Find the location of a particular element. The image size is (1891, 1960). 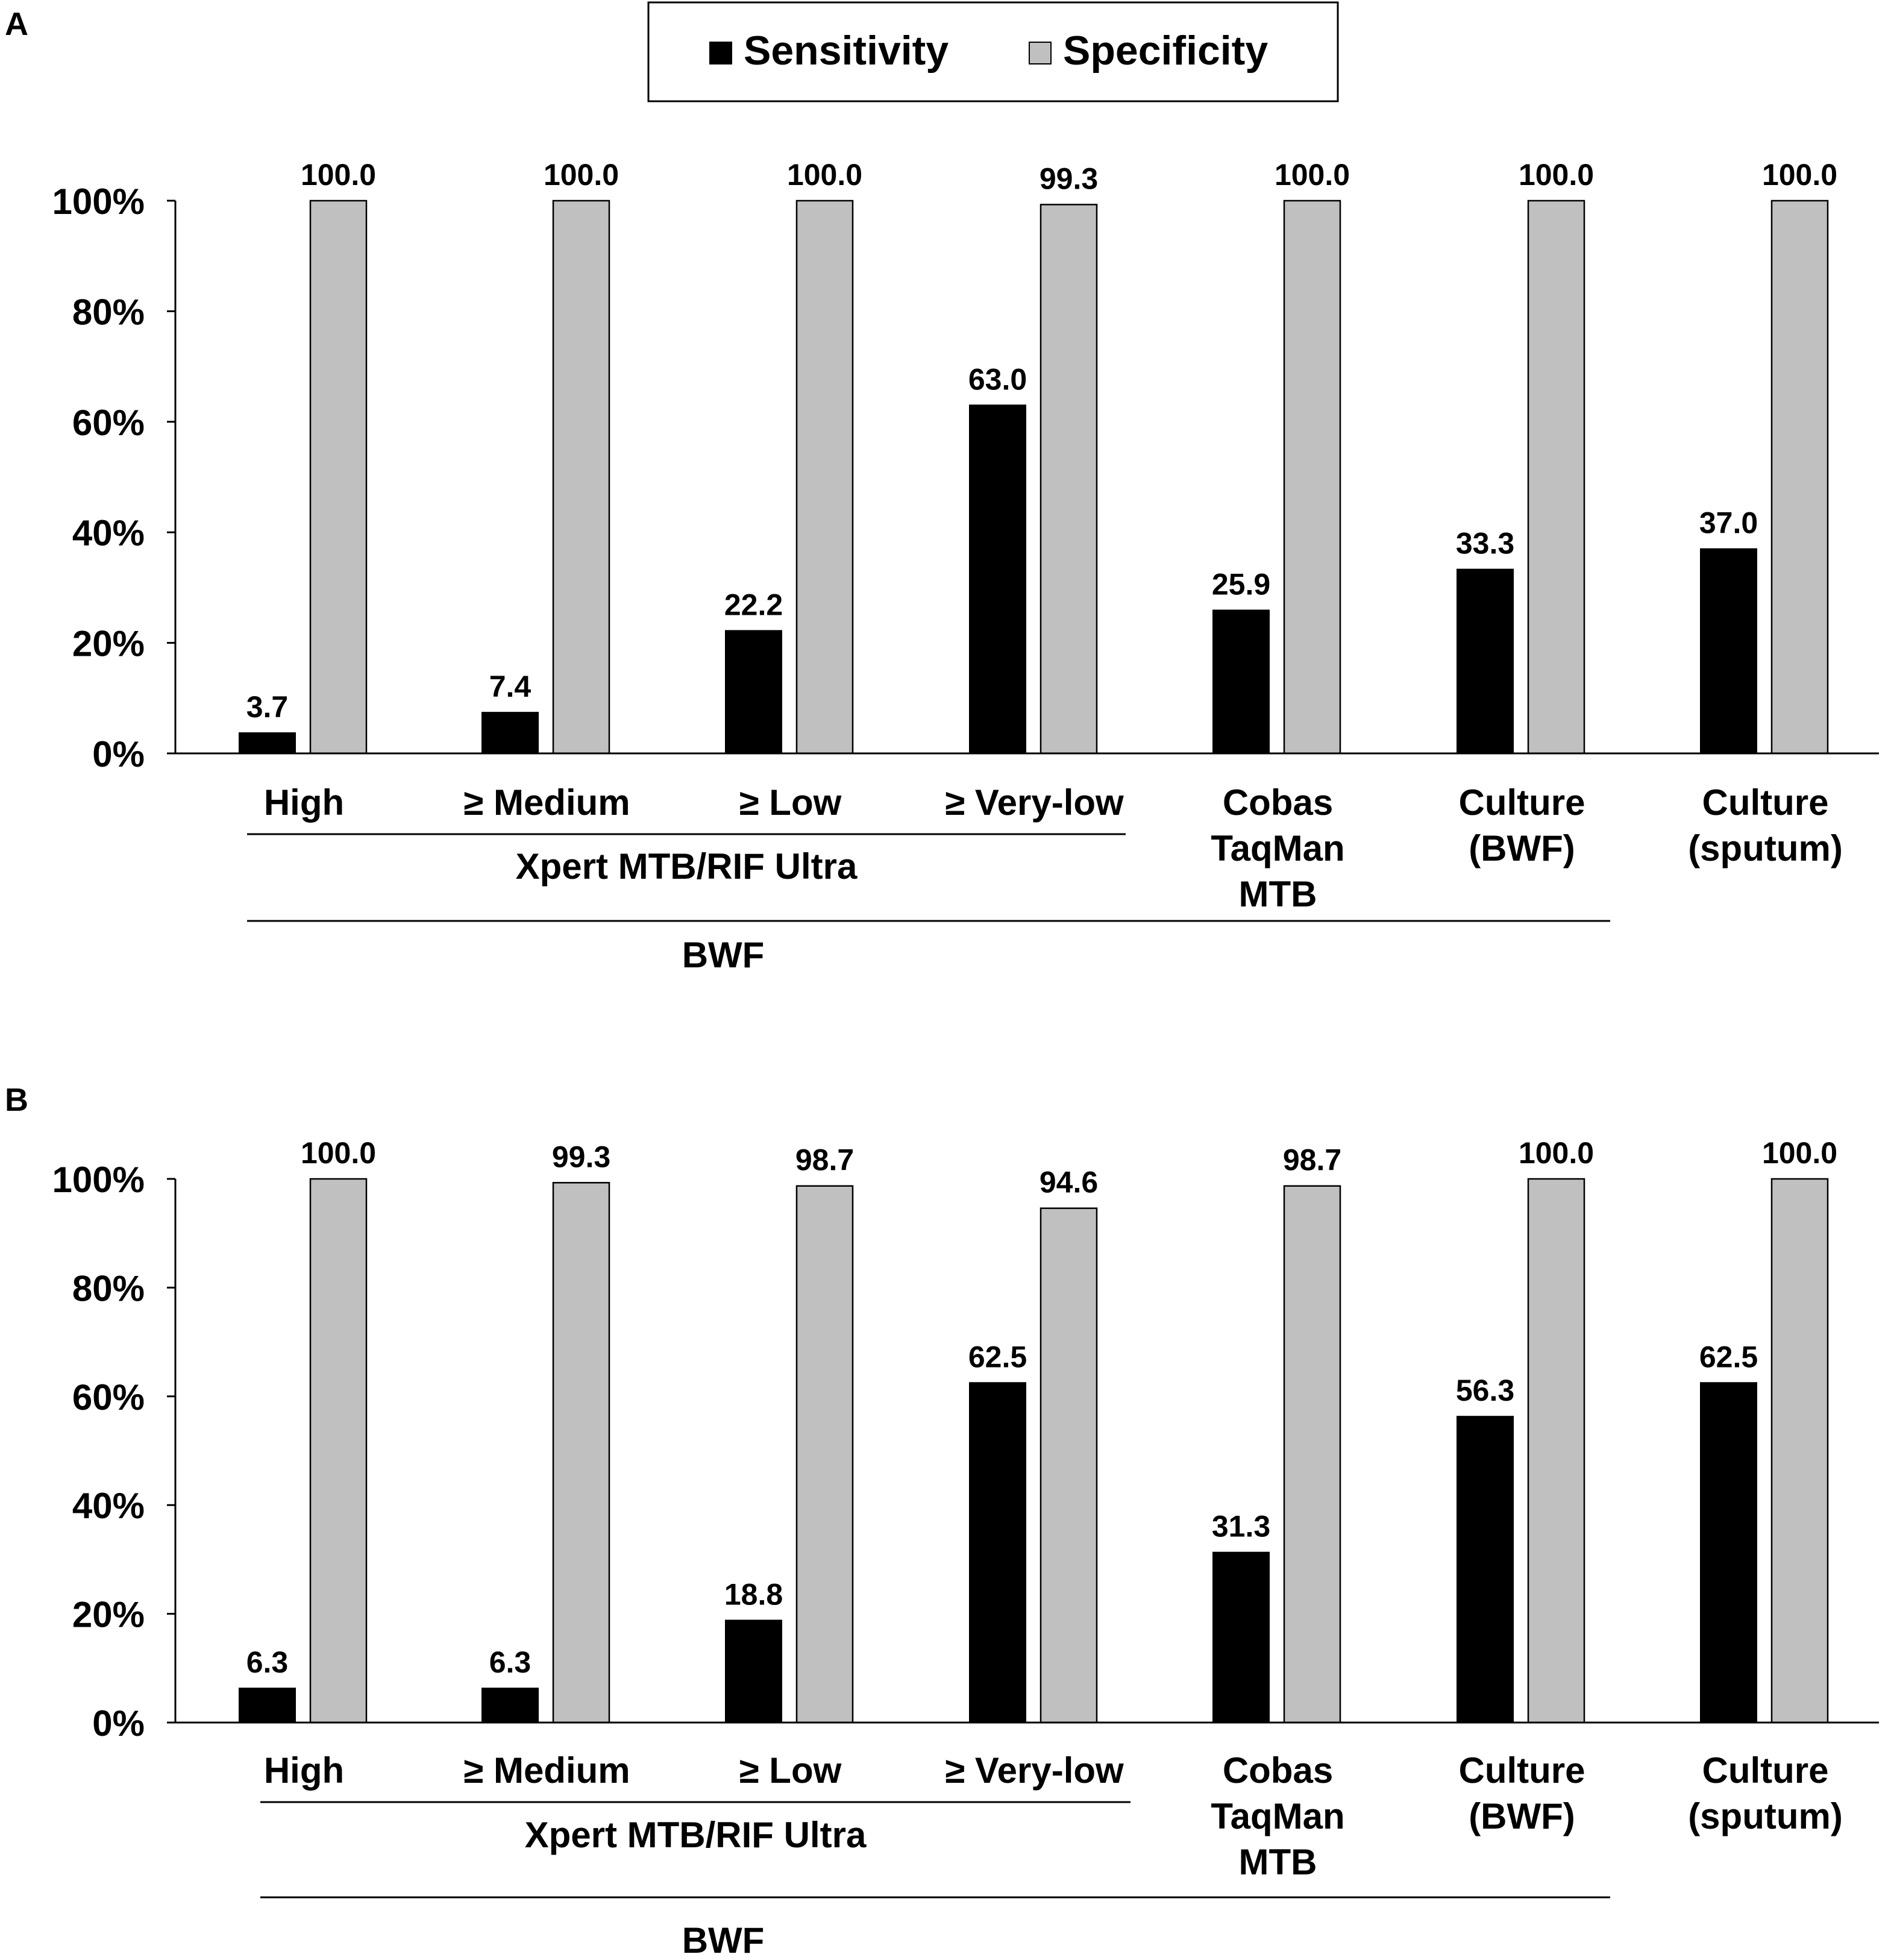

data-label-sensitivity: 37.0 is located at coordinates (1729, 523).